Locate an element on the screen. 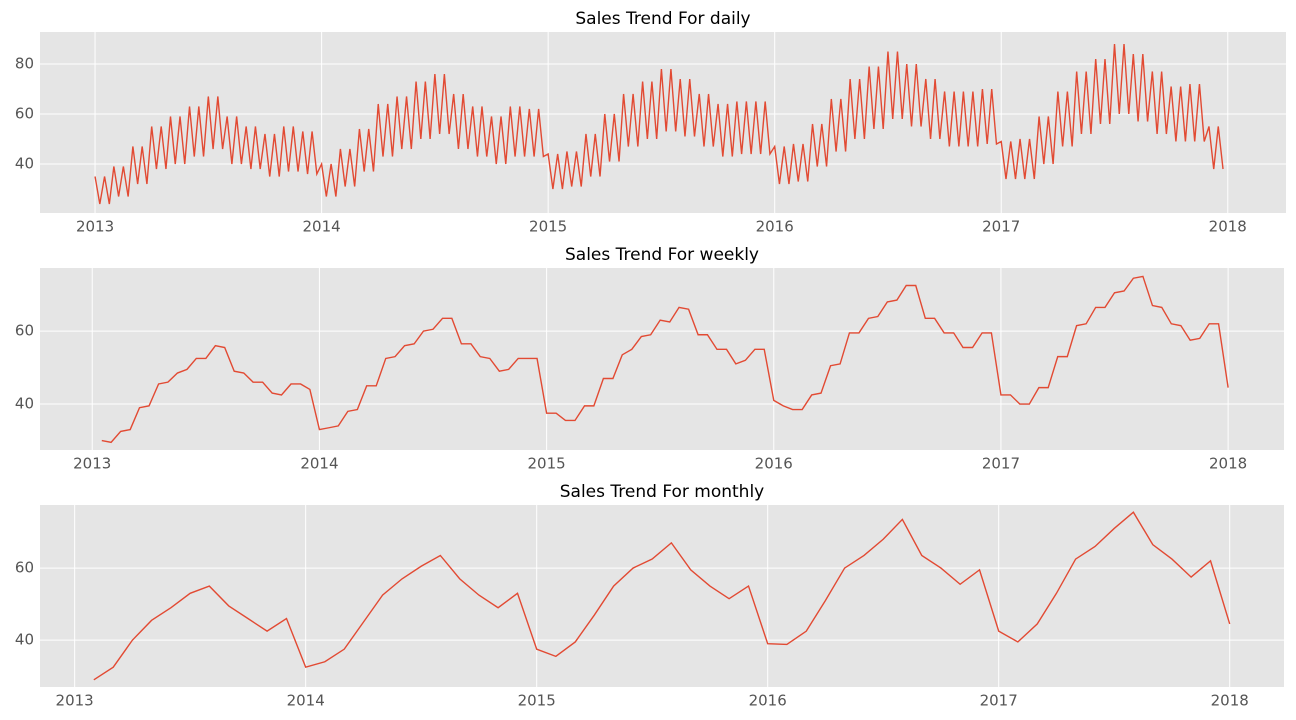 The height and width of the screenshot is (720, 1296). y-tick-label: 80 is located at coordinates (24, 64).